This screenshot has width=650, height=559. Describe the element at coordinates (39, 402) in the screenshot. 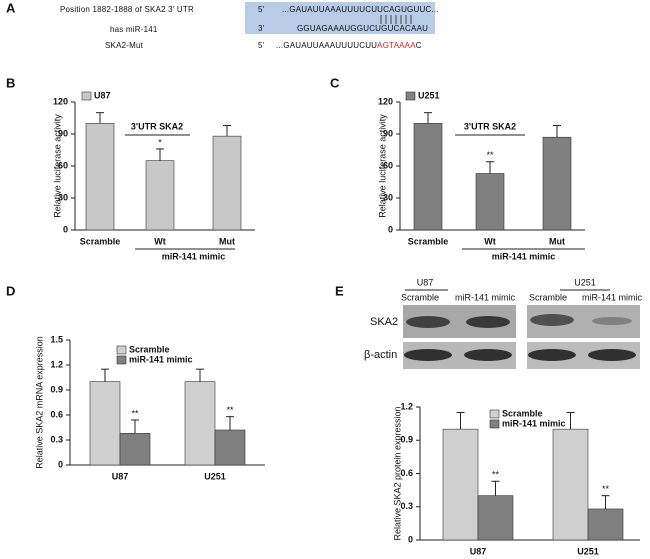

I see `y-axis-label: Relative SKA2 mRNA expression` at that location.